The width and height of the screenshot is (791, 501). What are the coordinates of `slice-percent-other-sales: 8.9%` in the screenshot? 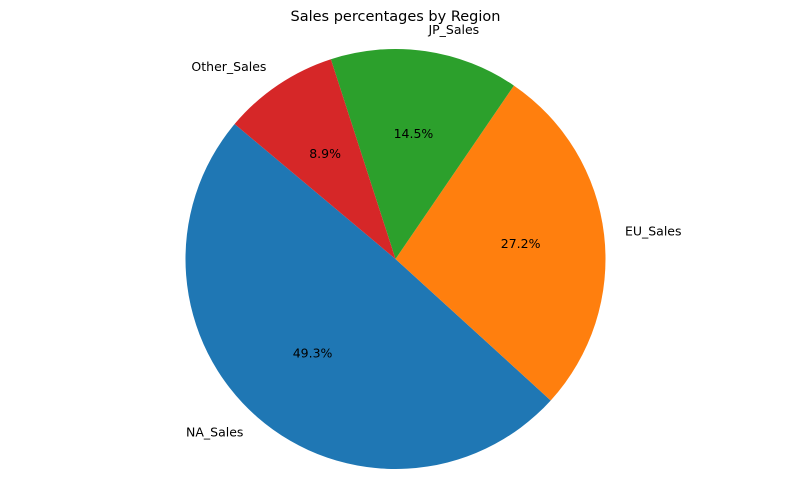 It's located at (325, 153).